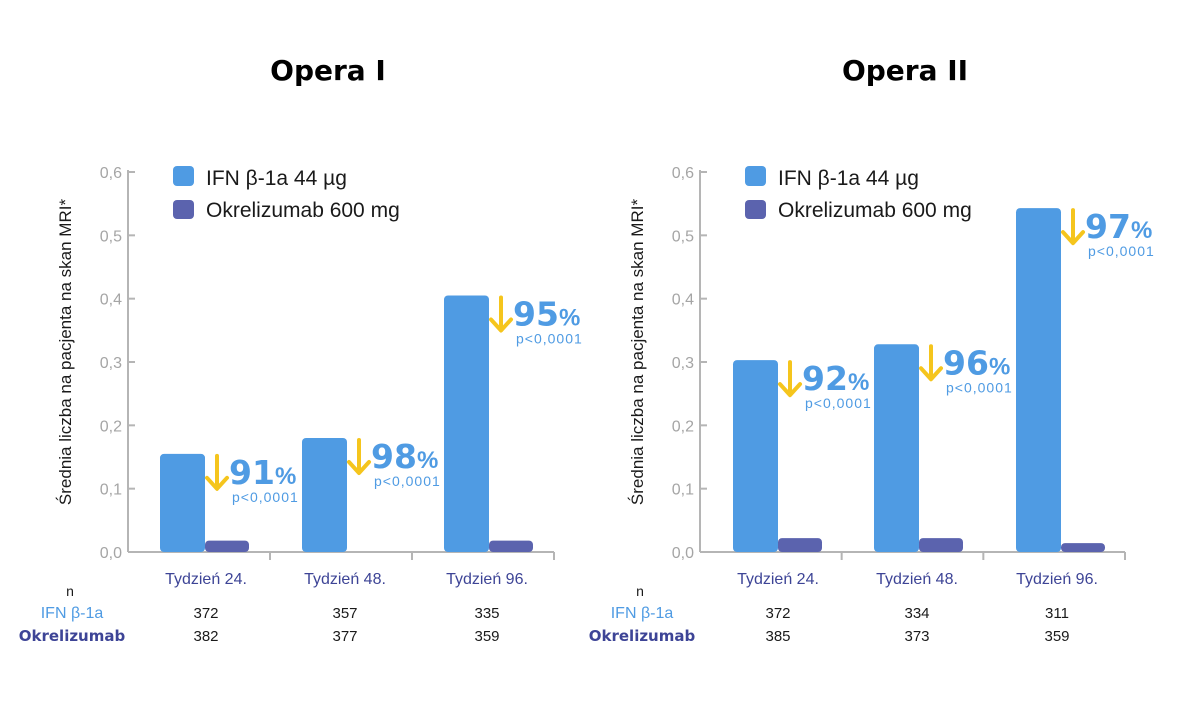  Describe the element at coordinates (1057, 613) in the screenshot. I see `n-ifn-value: 311` at that location.